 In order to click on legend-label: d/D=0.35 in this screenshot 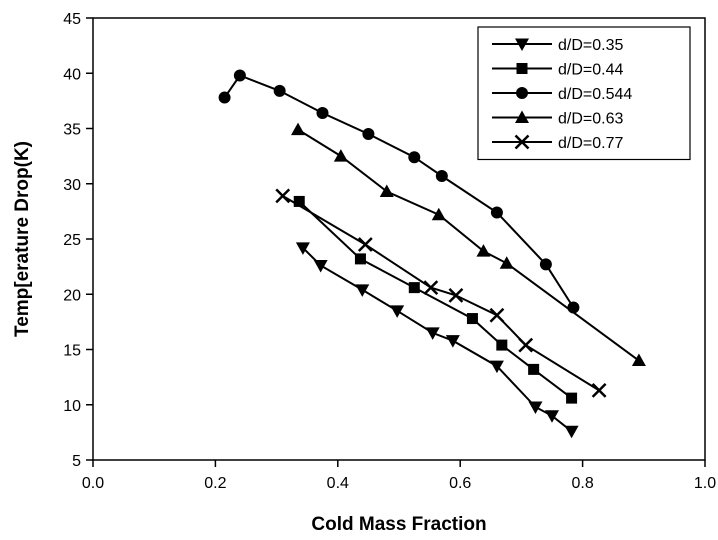, I will do `click(590, 45)`.